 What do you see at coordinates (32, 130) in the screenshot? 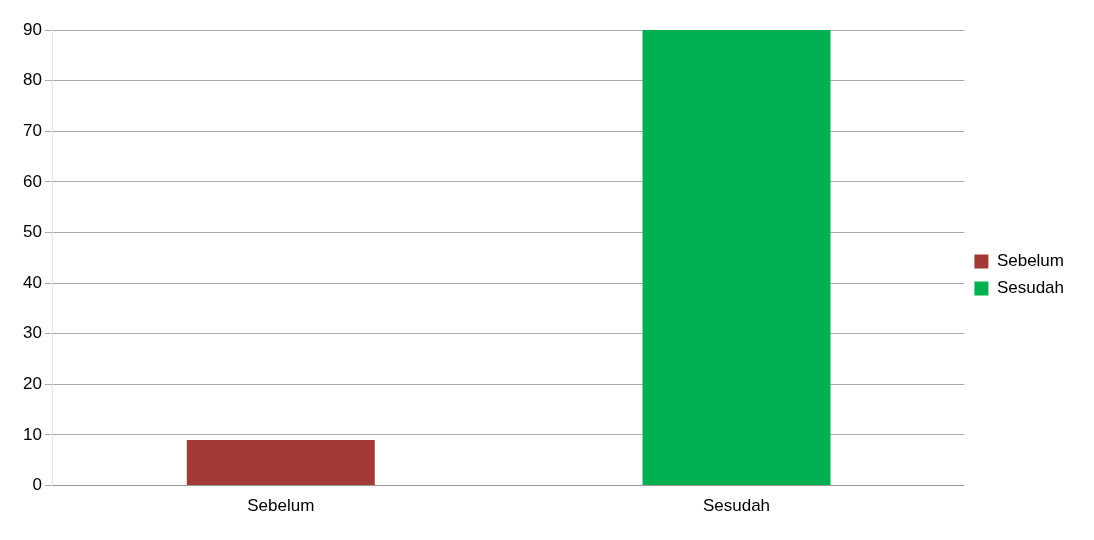
I see `y-tick-label: 70` at bounding box center [32, 130].